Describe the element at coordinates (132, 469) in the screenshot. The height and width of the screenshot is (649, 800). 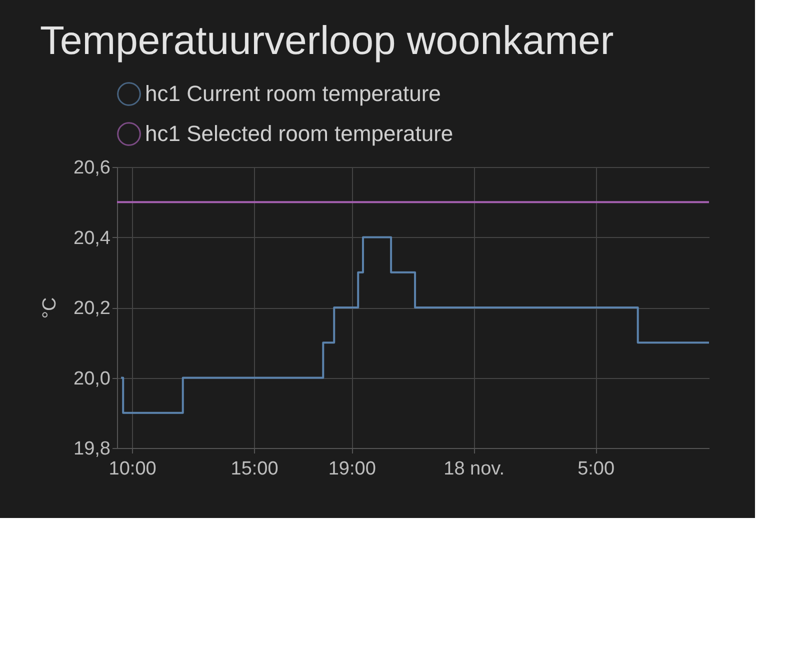
I see `x-tick-label: 10:00` at that location.